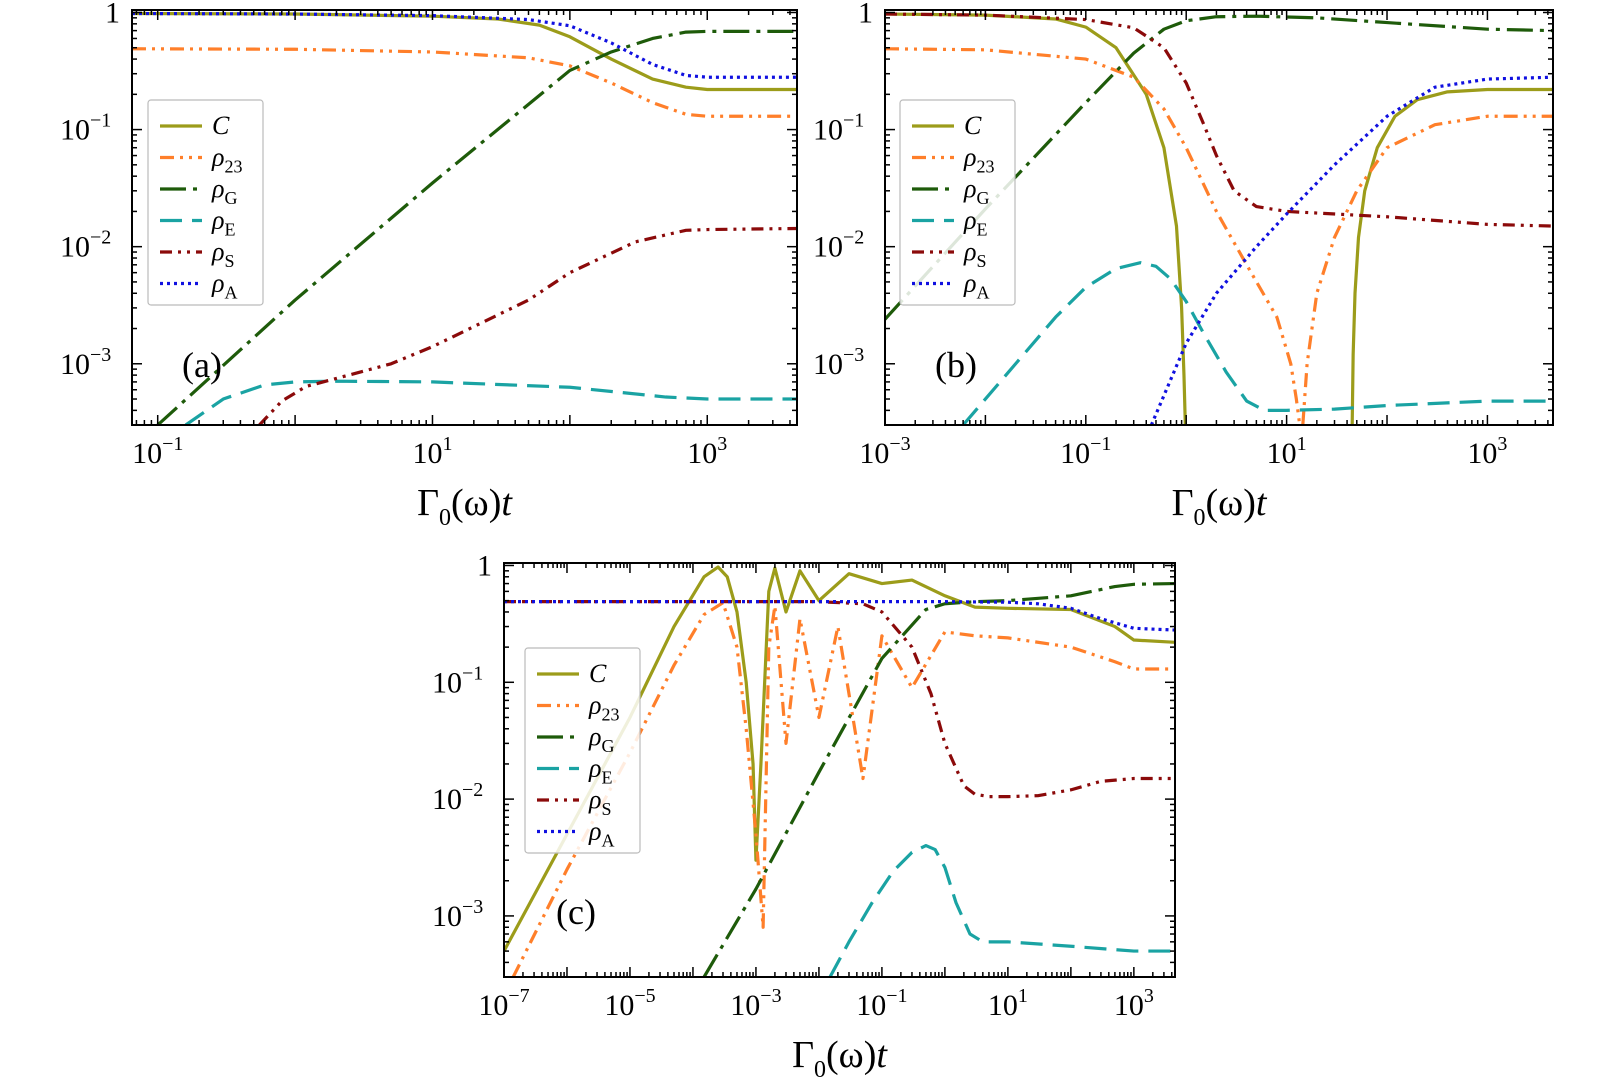  I want to click on x-tick-label: 10⁻⁷, so click(503, 1003).